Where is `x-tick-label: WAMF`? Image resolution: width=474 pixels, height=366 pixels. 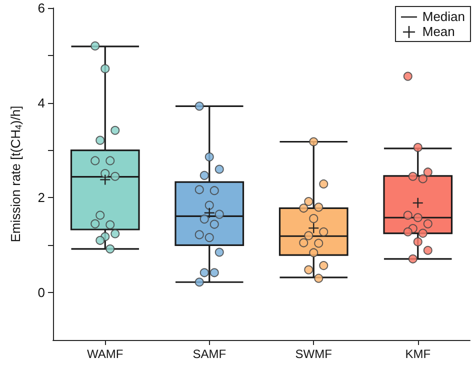
x-tick-label: WAMF is located at coordinates (105, 354).